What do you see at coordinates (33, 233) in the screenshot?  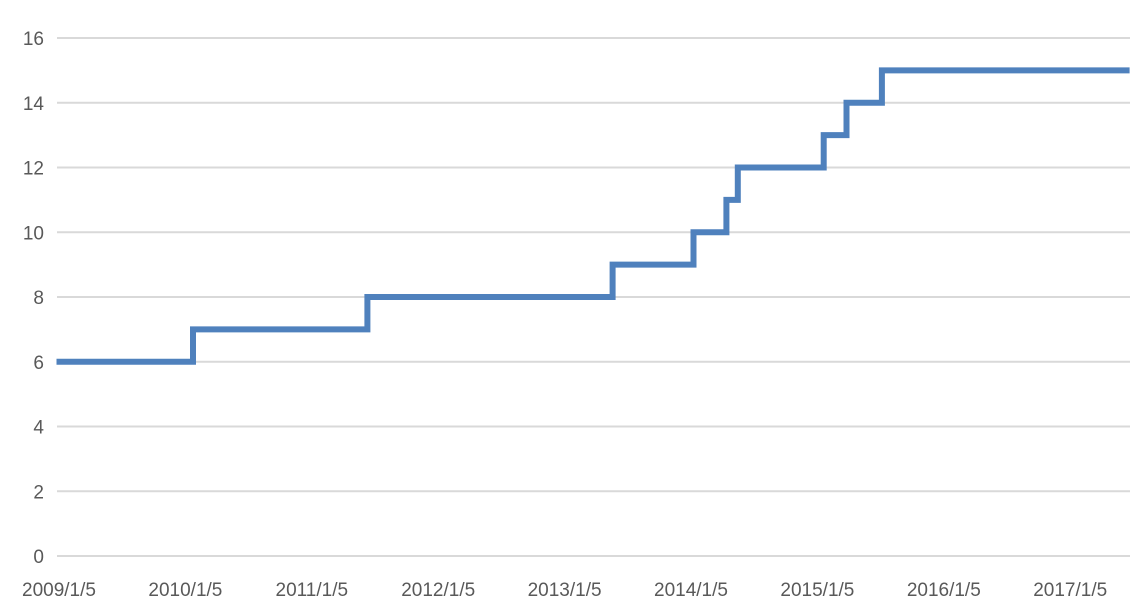 I see `y-tick-label: 10` at bounding box center [33, 233].